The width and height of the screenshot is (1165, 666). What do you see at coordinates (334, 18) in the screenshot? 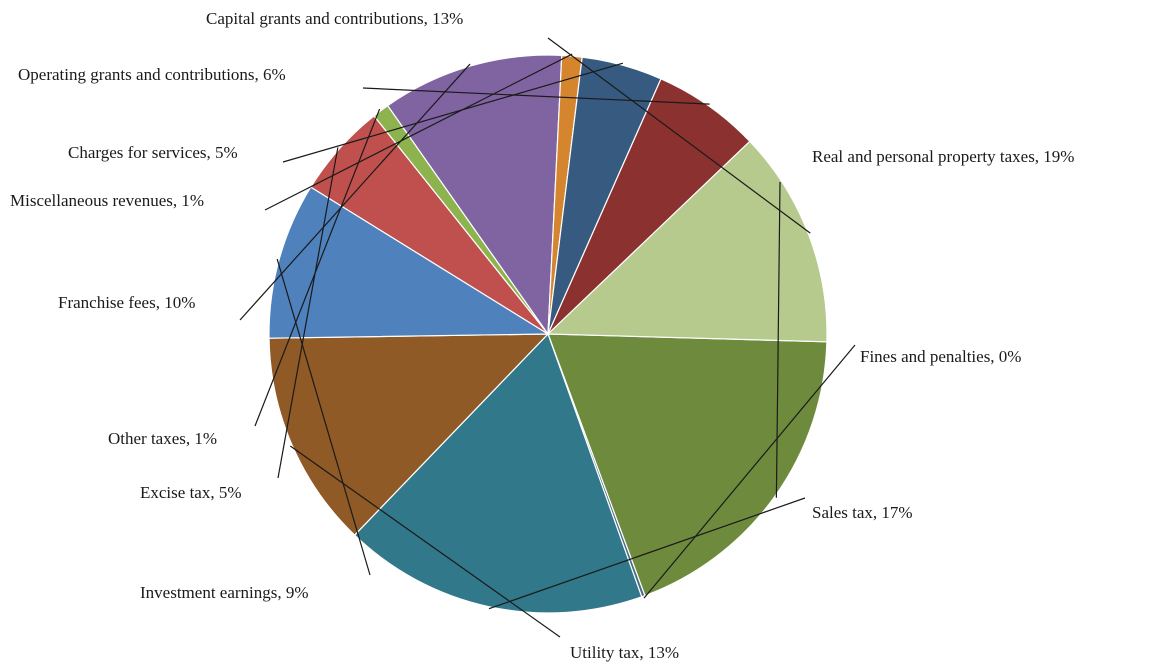
I see `slice-label: Capital grants and contributions, 13%` at bounding box center [334, 18].